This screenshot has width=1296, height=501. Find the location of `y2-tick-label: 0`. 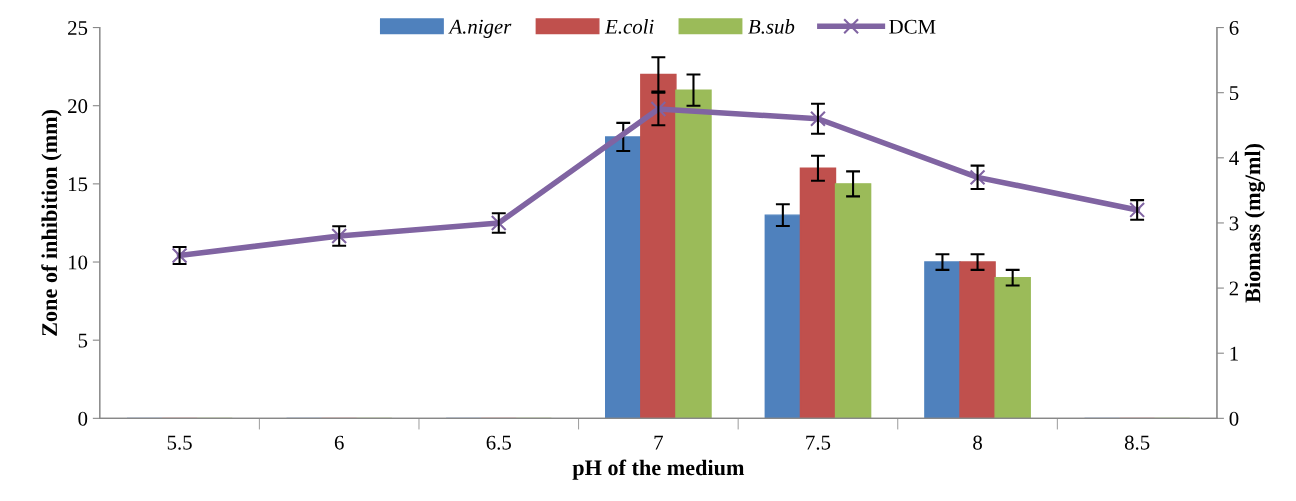

y2-tick-label: 0 is located at coordinates (1234, 418).